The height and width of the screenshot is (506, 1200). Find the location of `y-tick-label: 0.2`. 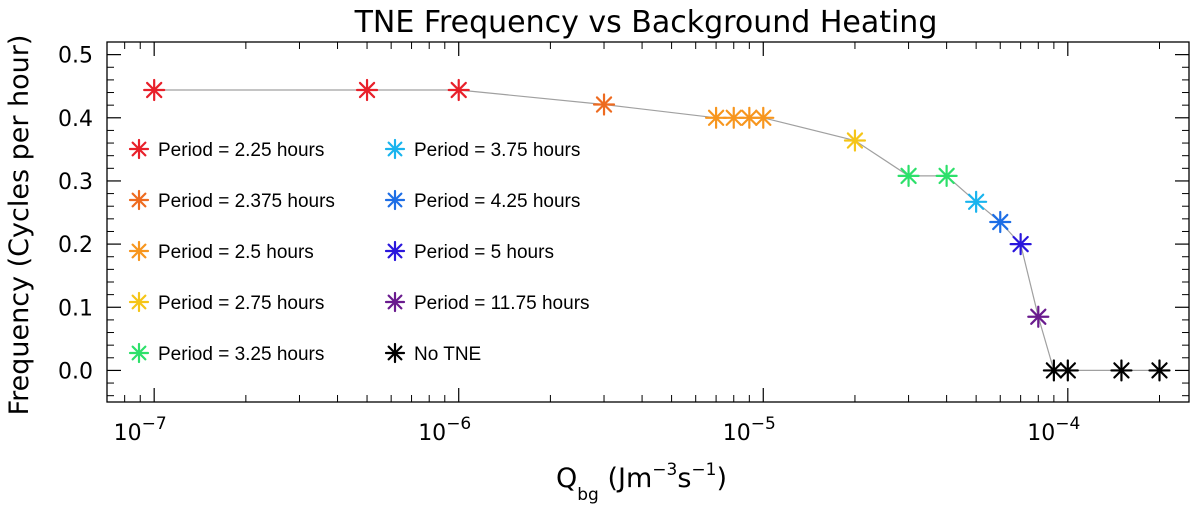

y-tick-label: 0.2 is located at coordinates (75, 245).